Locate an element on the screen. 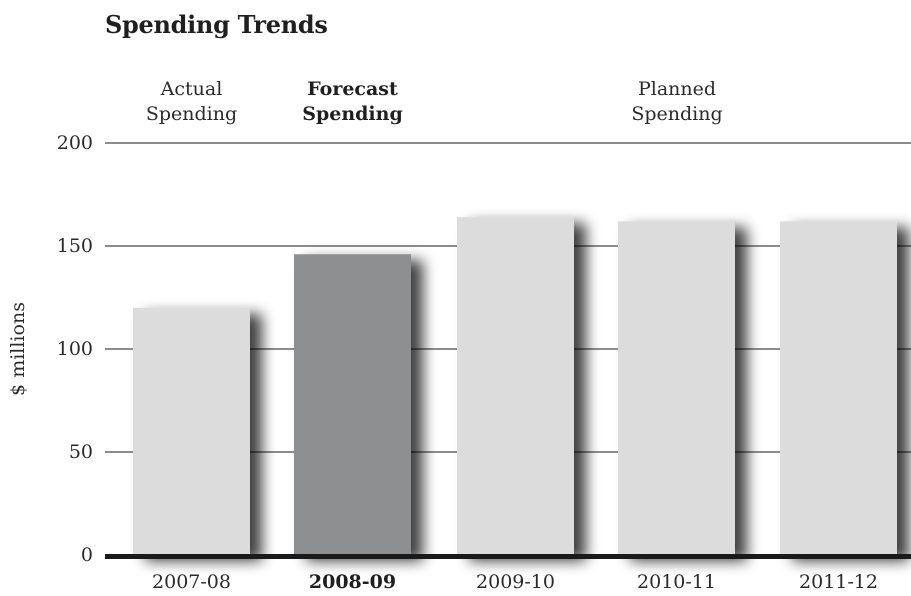  group-label: Actual is located at coordinates (191, 89).